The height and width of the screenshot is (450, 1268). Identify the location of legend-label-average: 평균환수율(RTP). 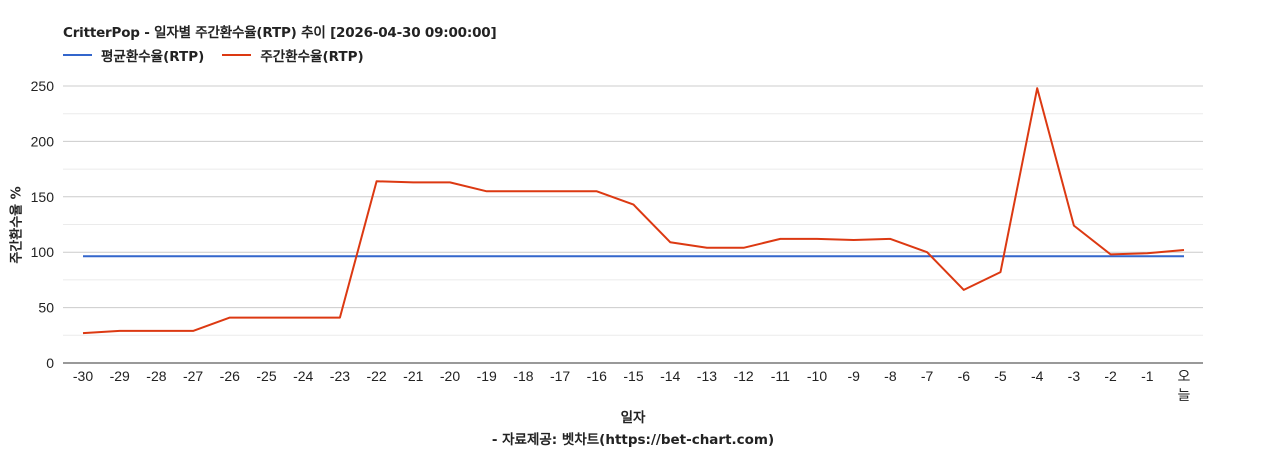
(153, 57).